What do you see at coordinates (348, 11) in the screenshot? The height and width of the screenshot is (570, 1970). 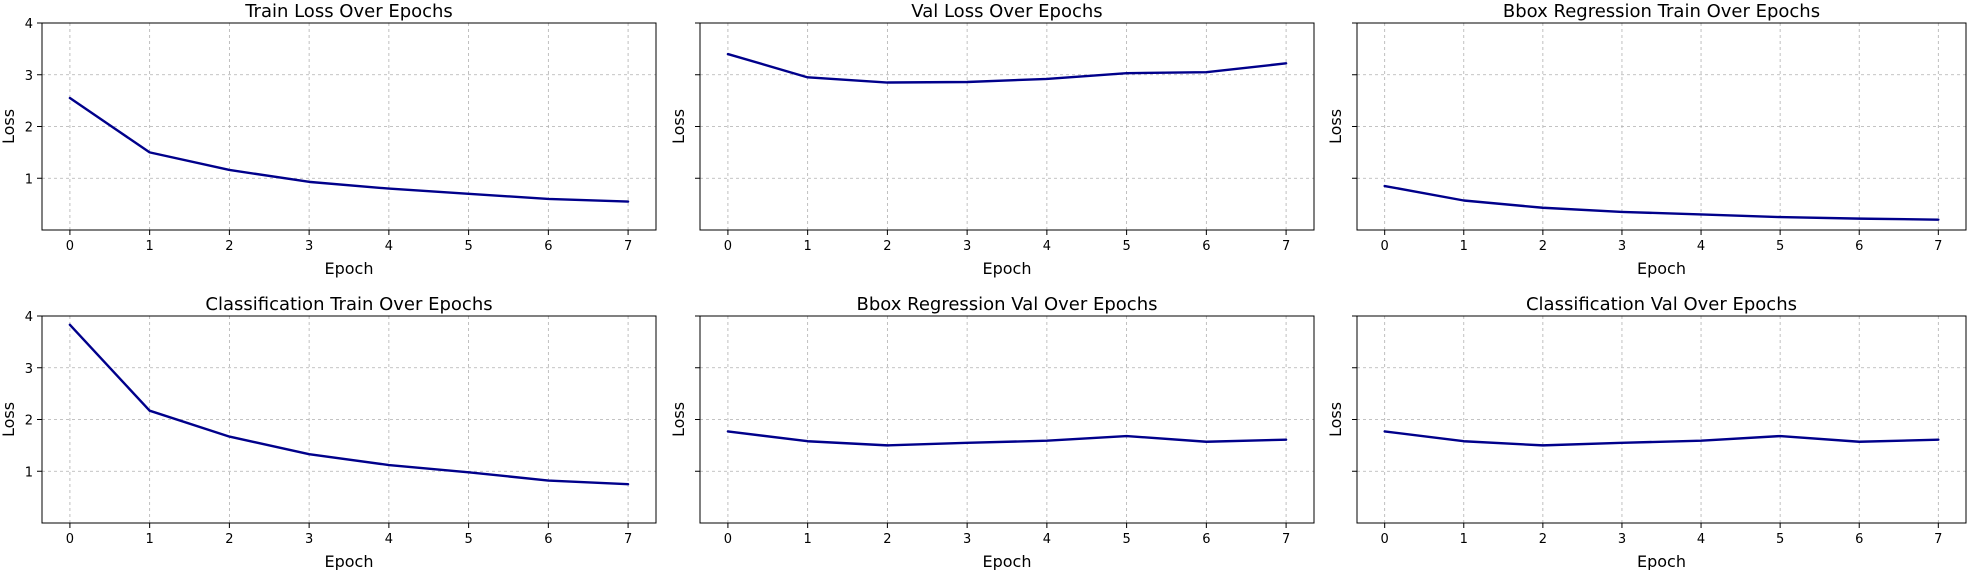 I see `subplot-title: Train Loss Over Epochs` at bounding box center [348, 11].